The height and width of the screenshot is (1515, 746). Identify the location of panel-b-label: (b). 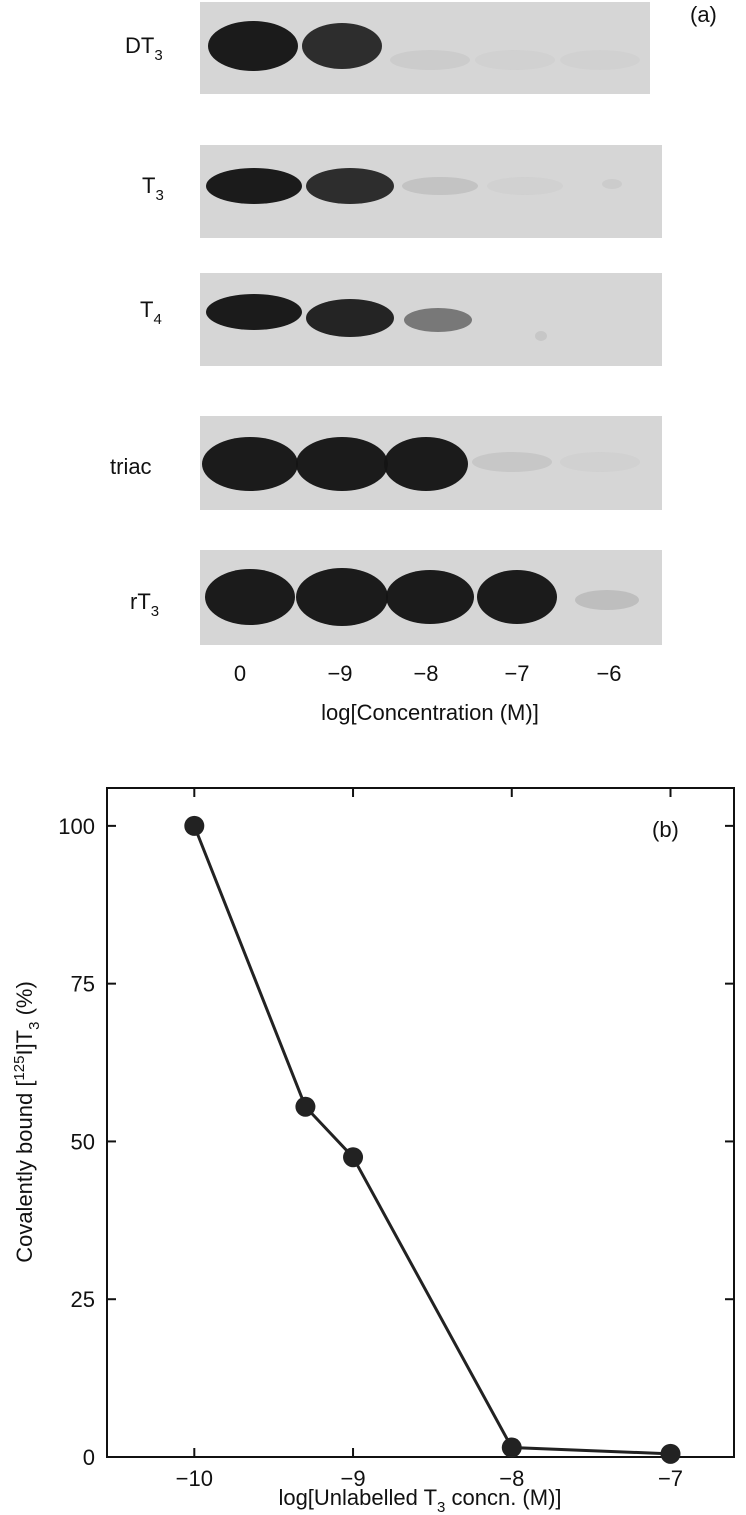
(665, 829).